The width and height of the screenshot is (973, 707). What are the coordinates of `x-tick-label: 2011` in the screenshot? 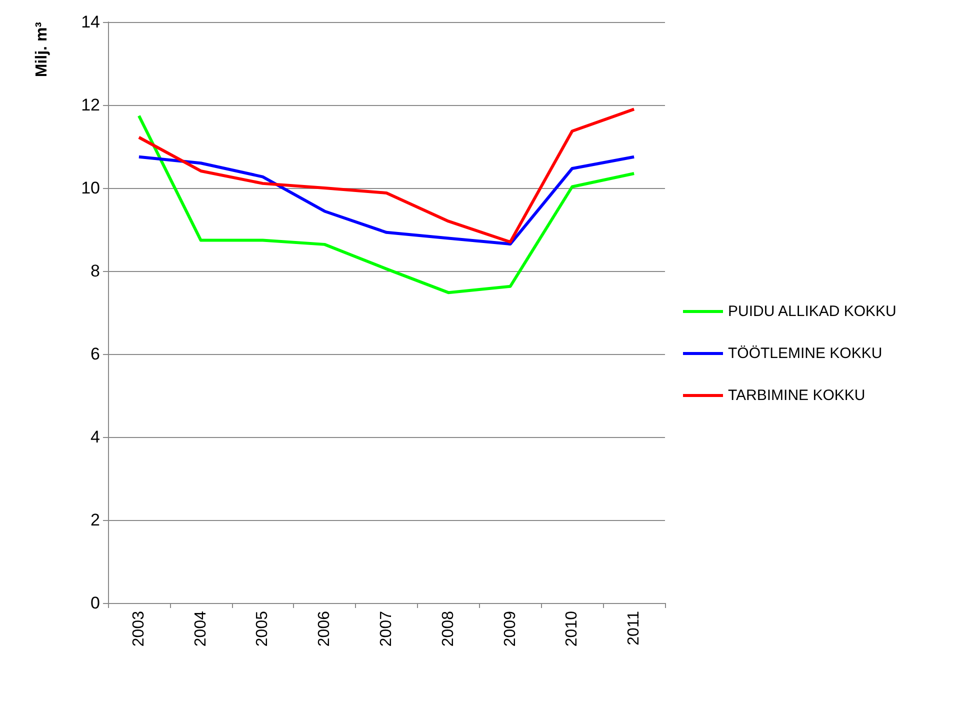 It's located at (634, 628).